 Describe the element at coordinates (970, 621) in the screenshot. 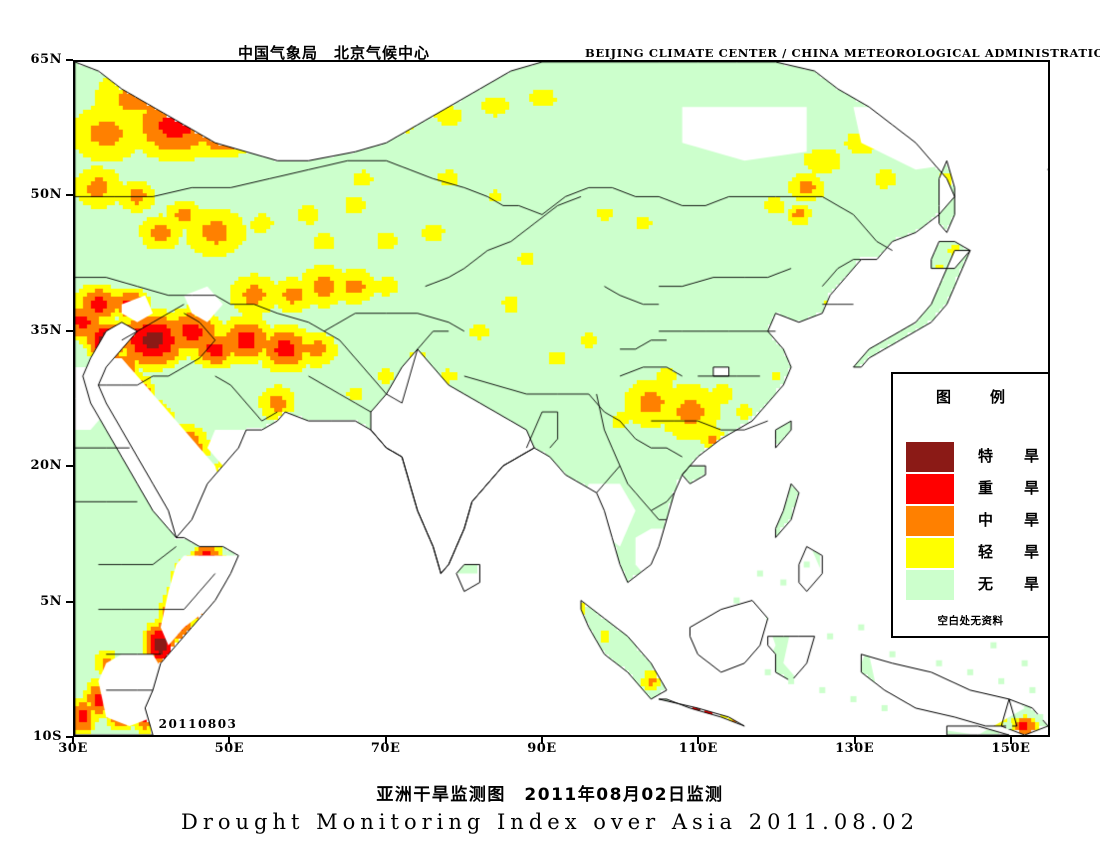

I see `legend-note: 空白处无资料` at that location.